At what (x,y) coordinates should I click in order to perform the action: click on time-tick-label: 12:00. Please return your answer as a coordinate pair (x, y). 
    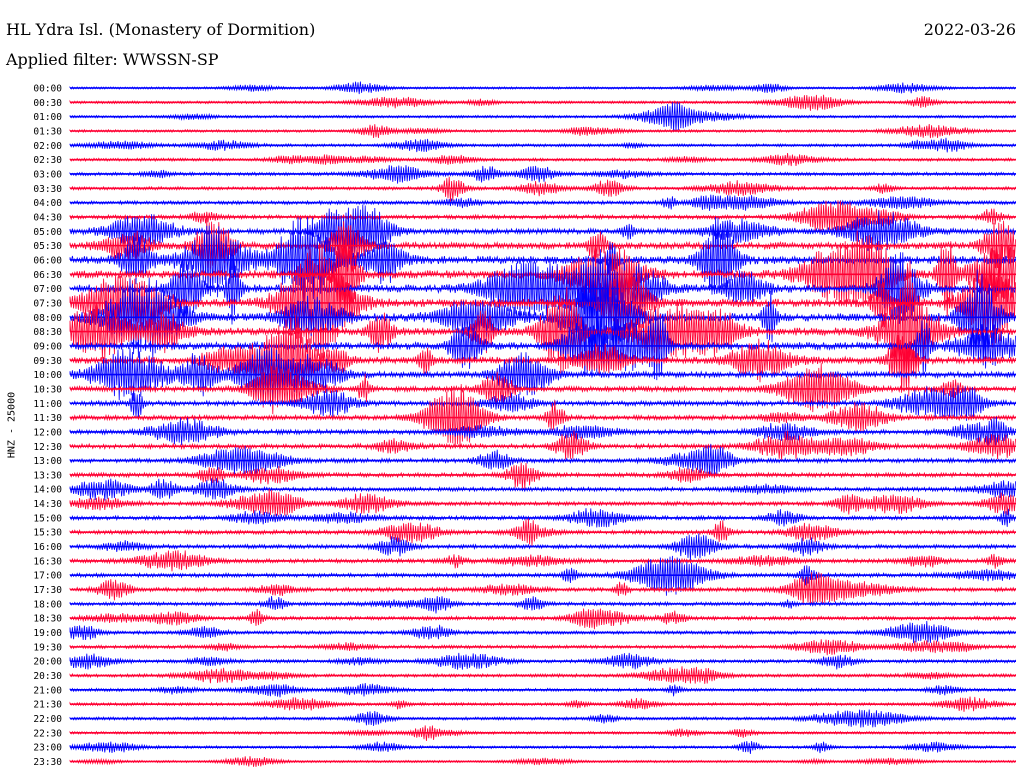
    Looking at the image, I should click on (47, 432).